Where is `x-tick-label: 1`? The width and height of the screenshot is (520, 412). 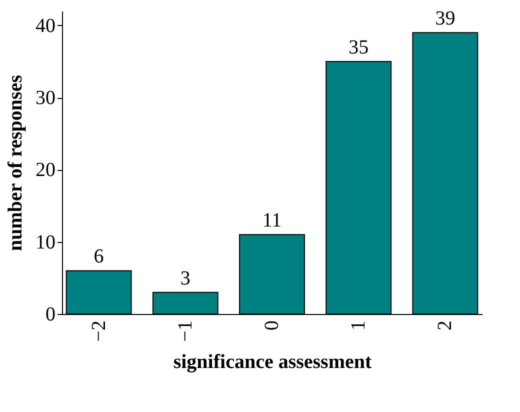
x-tick-label: 1 is located at coordinates (359, 325).